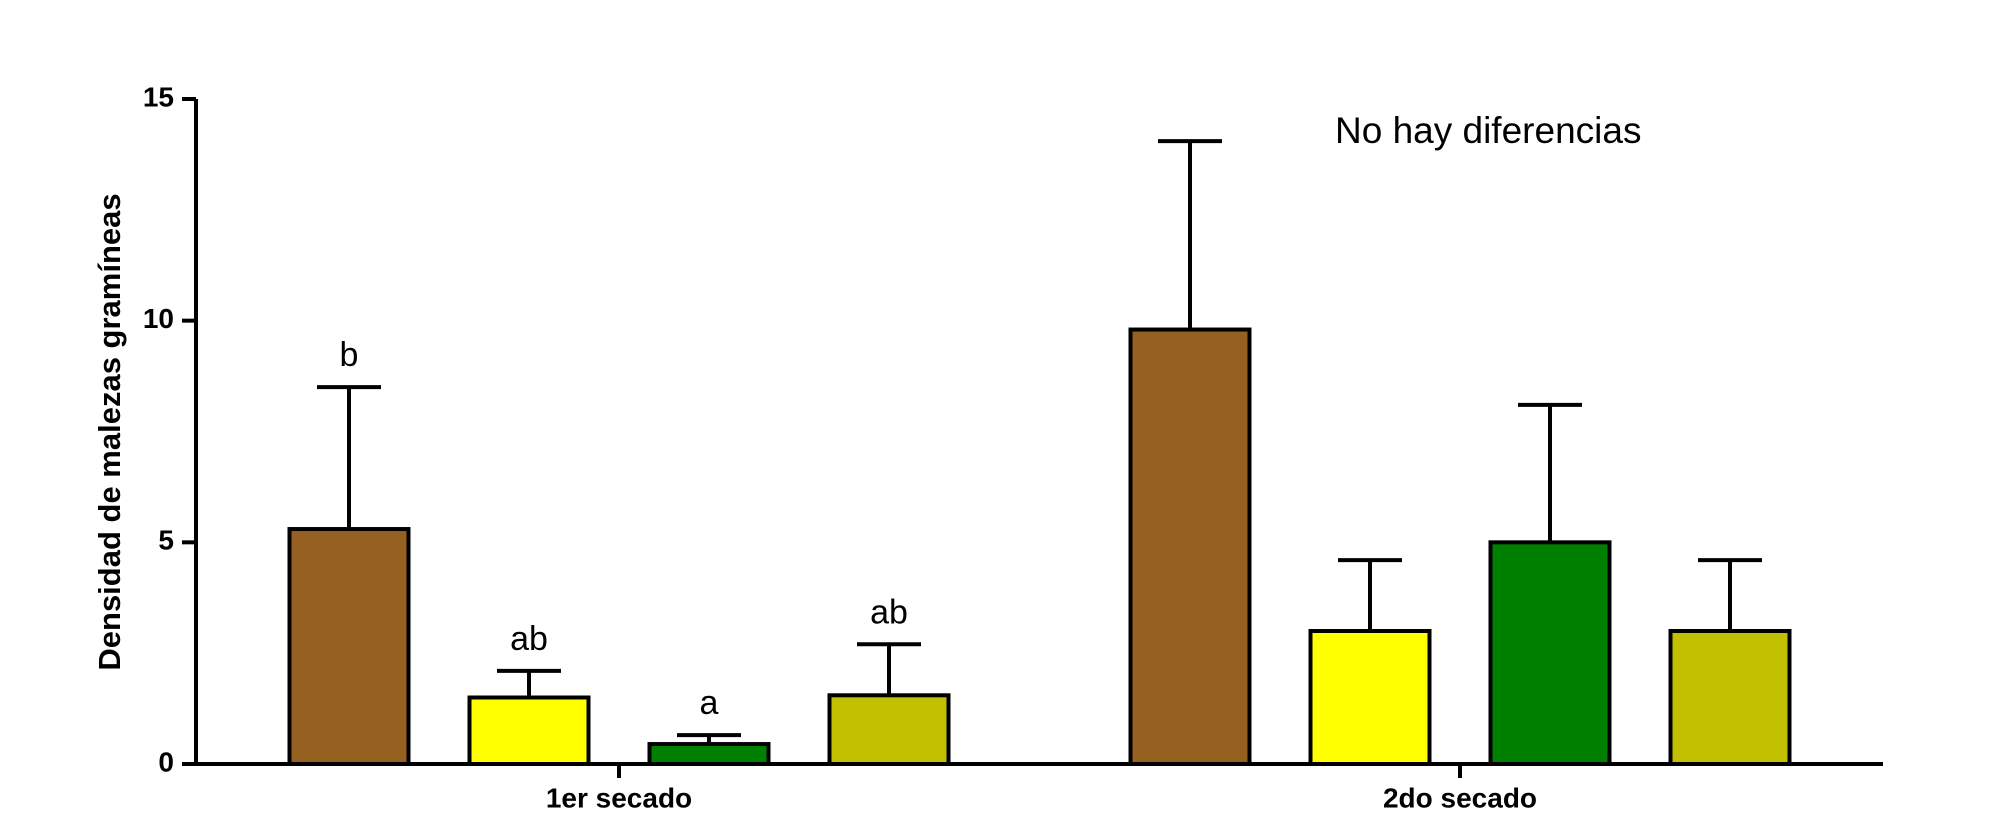 The height and width of the screenshot is (823, 2012). Describe the element at coordinates (158, 318) in the screenshot. I see `y-tick-label: 10` at that location.